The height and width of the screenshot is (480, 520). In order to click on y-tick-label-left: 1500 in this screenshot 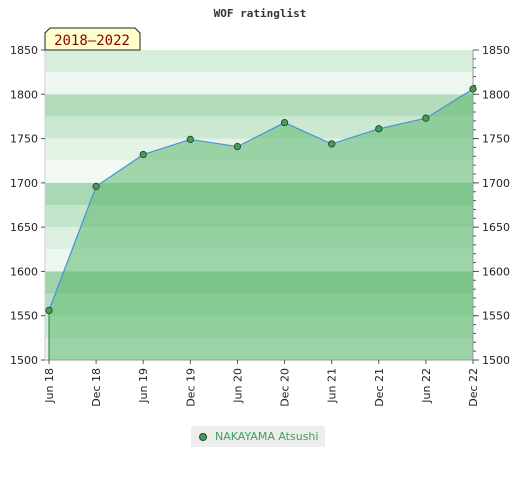, I will do `click(24, 360)`.